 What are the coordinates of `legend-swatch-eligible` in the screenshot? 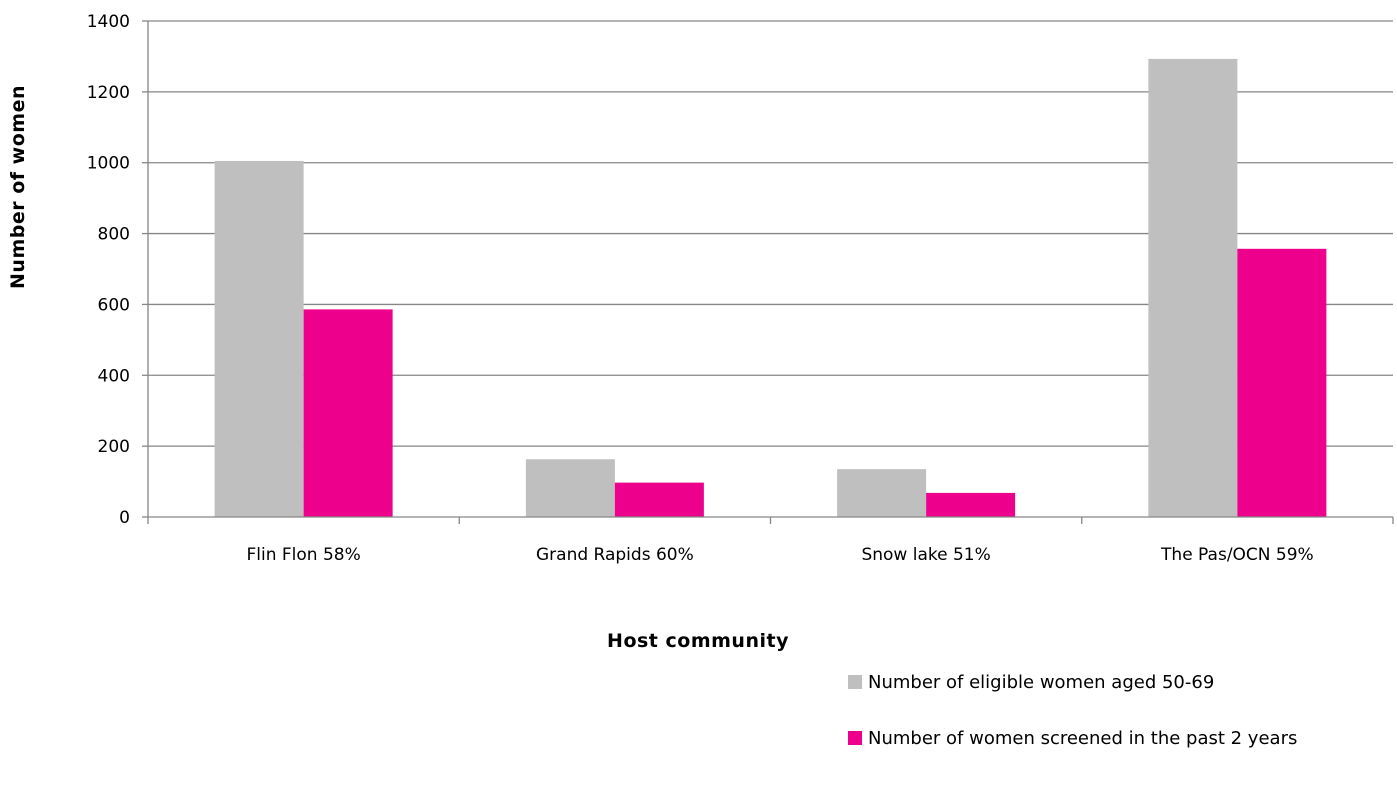 It's located at (855, 682).